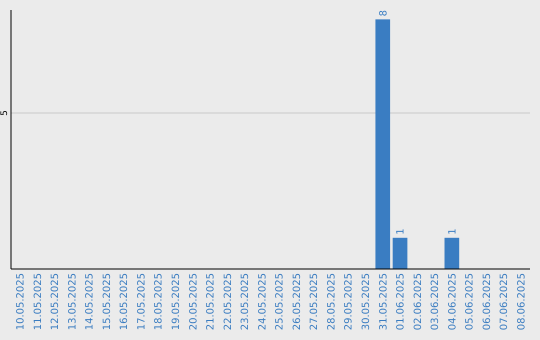 The width and height of the screenshot is (540, 340). What do you see at coordinates (436, 301) in the screenshot?
I see `x-tick-label: 03.06.2025` at bounding box center [436, 301].